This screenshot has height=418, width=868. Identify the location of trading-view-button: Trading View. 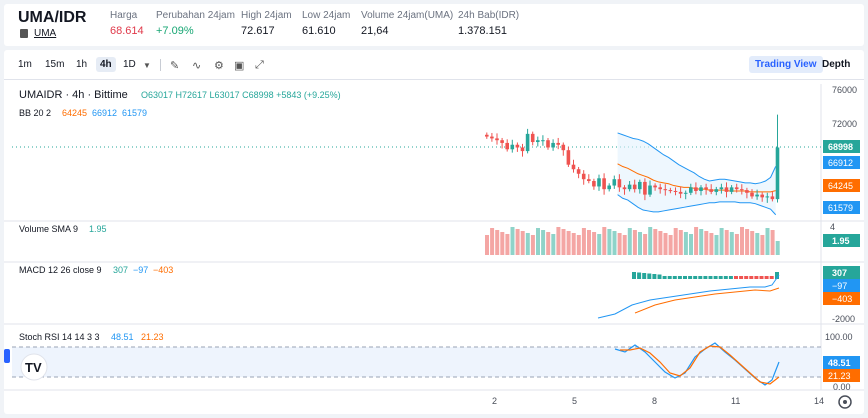
(786, 64).